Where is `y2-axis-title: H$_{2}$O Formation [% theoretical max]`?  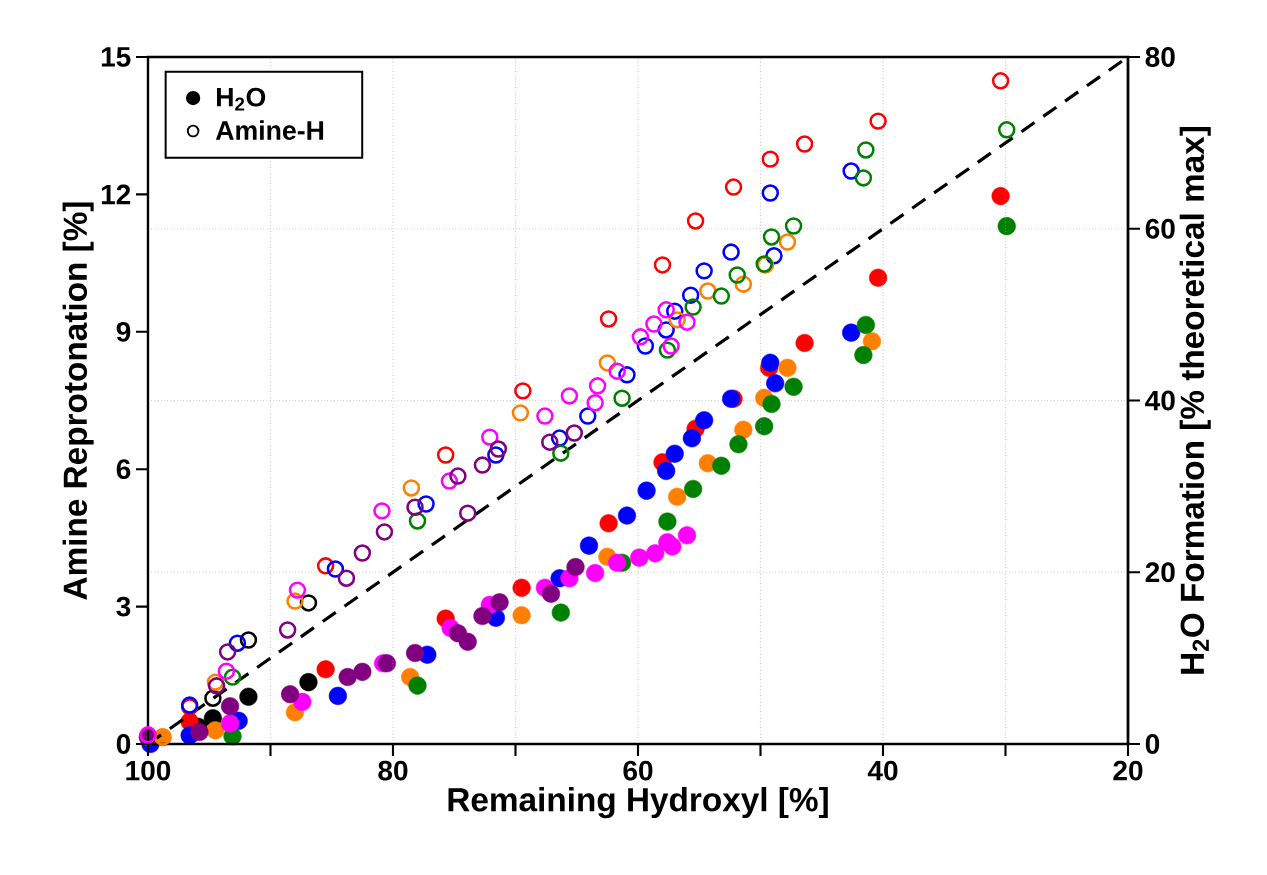 y2-axis-title: H$_{2}$O Formation [% theoretical max] is located at coordinates (1195, 400).